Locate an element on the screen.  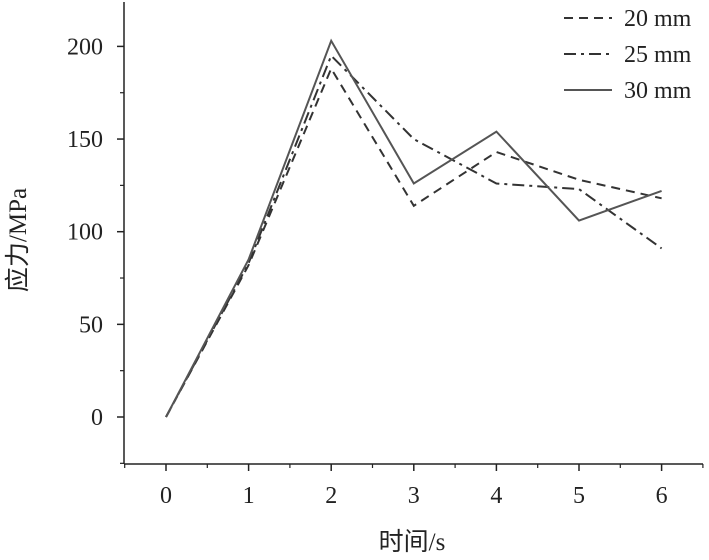
y-tick-label: 50 is located at coordinates (91, 325).